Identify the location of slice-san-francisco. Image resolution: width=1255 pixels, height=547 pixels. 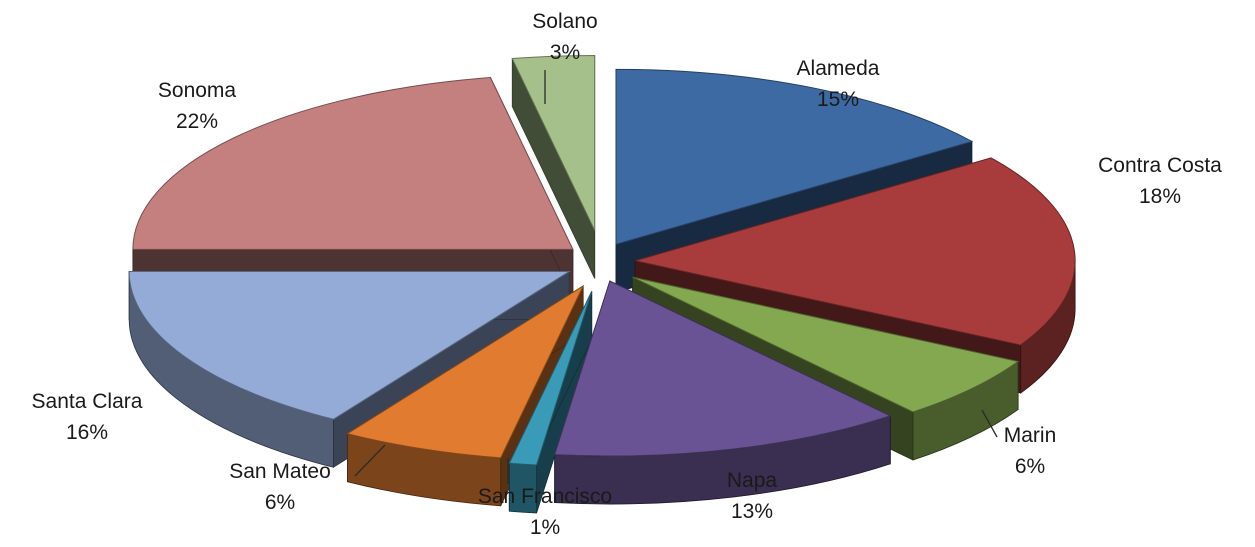
(550, 378).